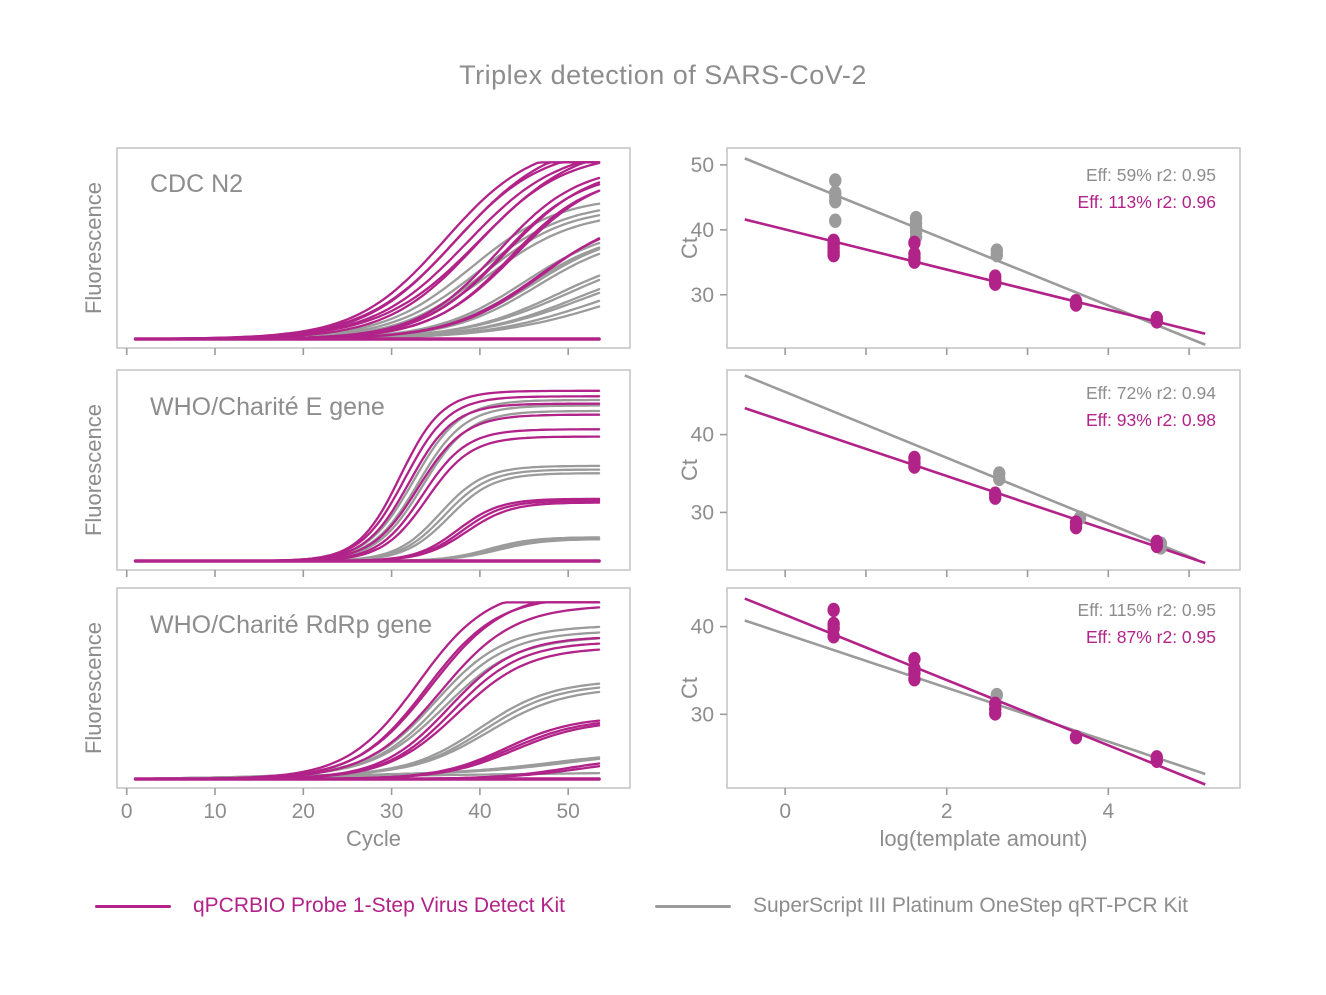 The image size is (1326, 995). I want to click on svg-text: 10, so click(214, 811).